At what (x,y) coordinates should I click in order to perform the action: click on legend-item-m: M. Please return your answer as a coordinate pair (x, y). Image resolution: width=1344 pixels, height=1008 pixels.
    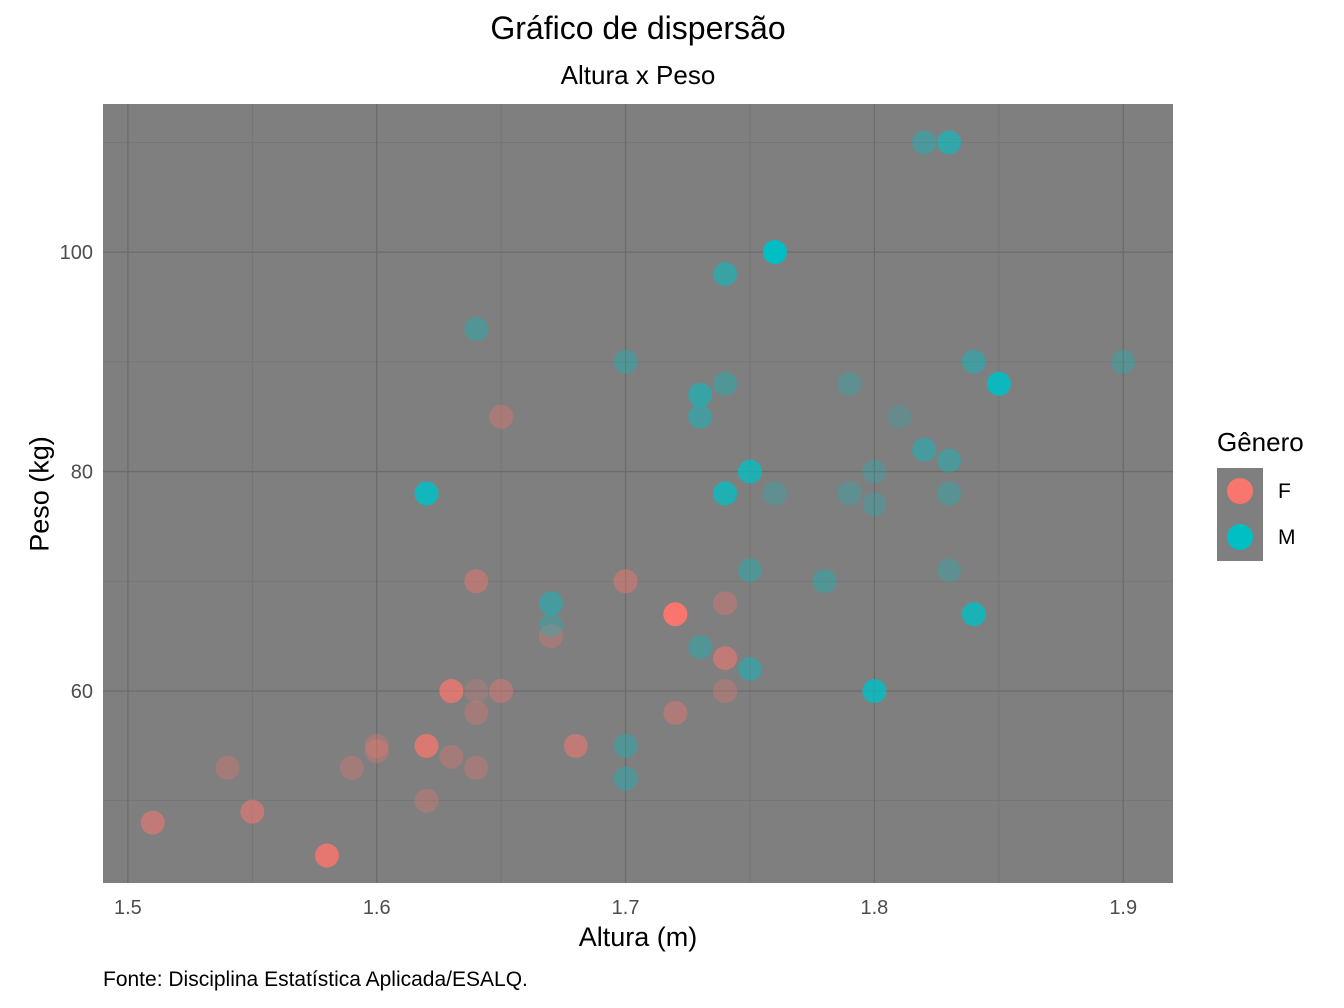
    Looking at the image, I should click on (1277, 537).